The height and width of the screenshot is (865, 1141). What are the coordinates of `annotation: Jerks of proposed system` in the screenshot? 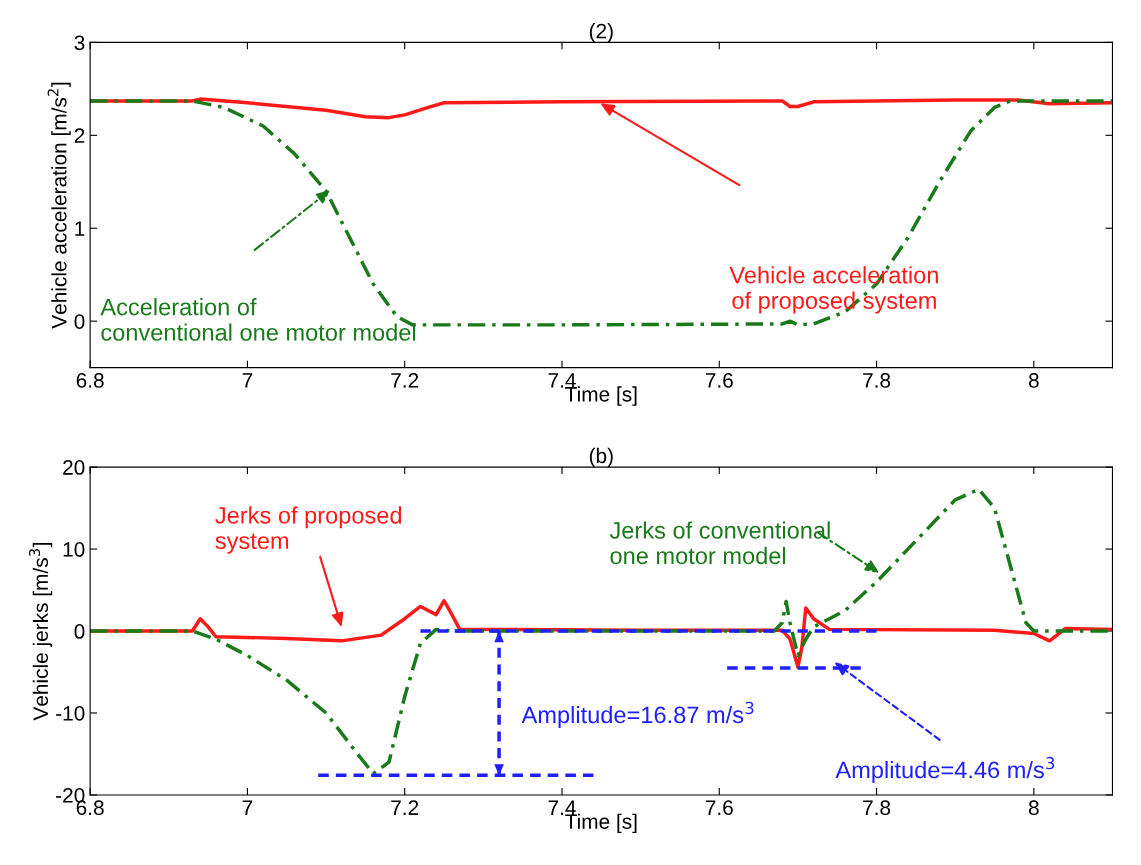 It's located at (308, 530).